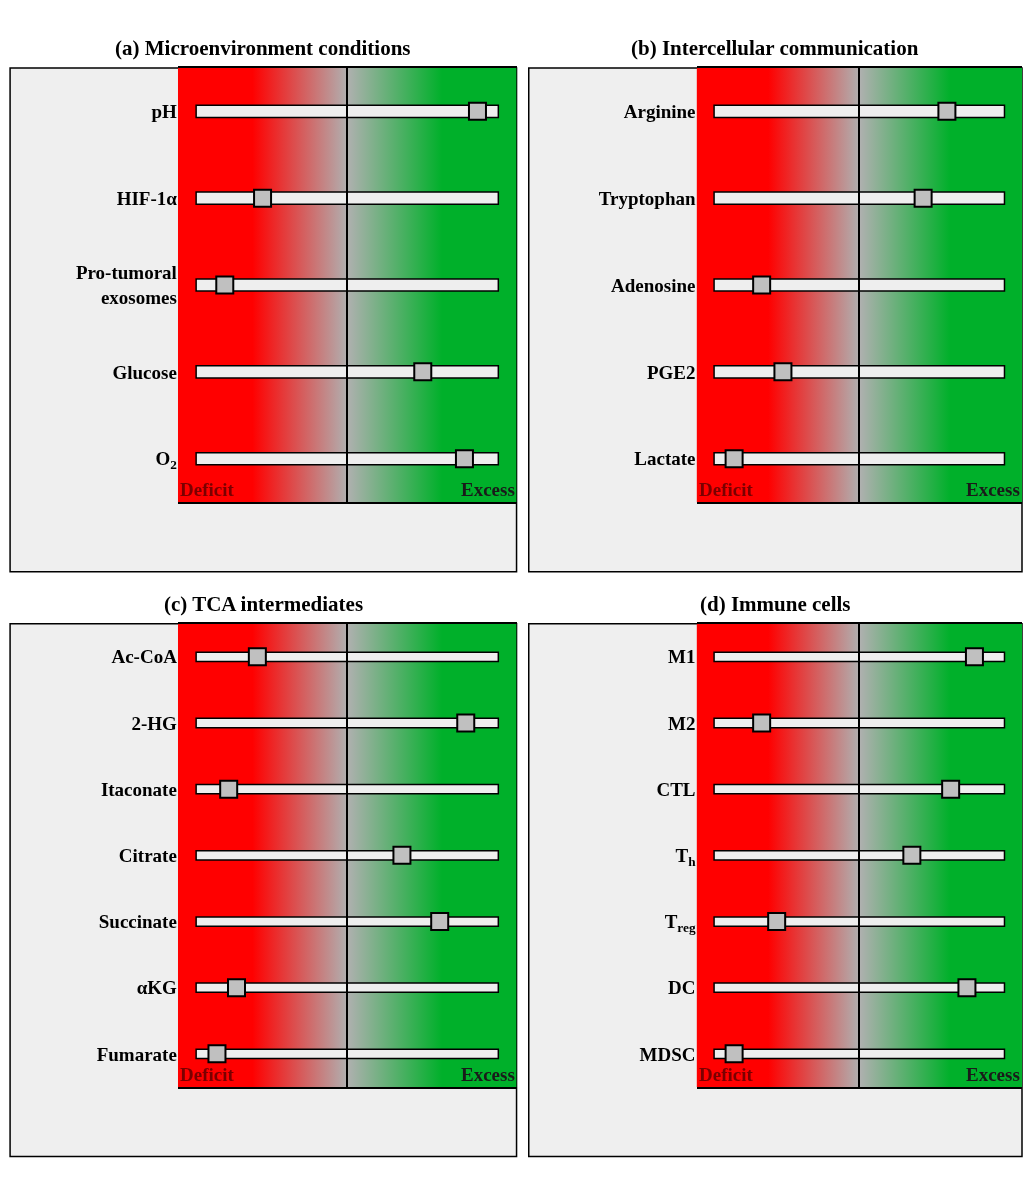 This screenshot has width=1027, height=1178. What do you see at coordinates (682, 988) in the screenshot?
I see `y-tick-label: DC` at bounding box center [682, 988].